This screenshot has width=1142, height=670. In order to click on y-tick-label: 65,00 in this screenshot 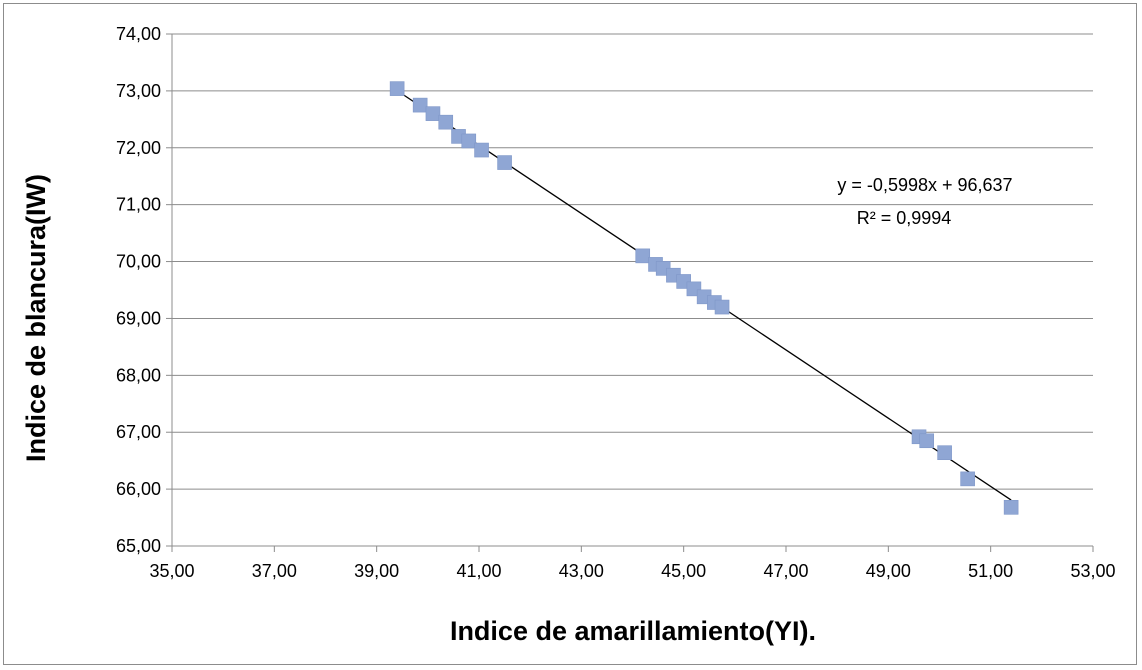, I will do `click(138, 546)`.